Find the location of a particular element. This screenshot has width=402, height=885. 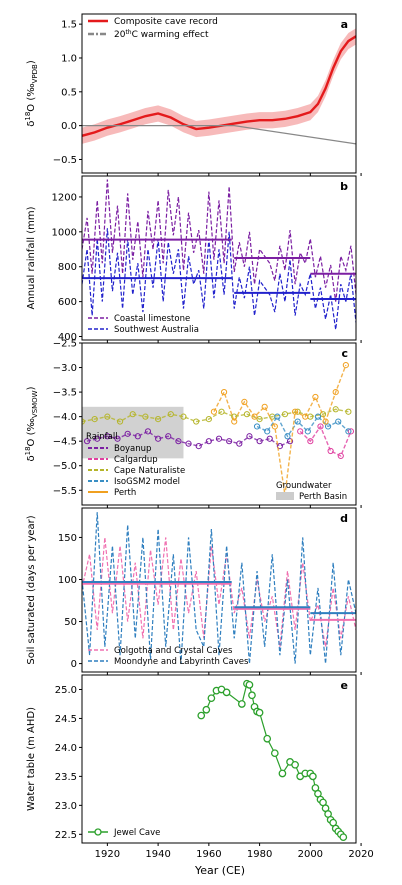

legend-label: Composite cave record is located at coordinates (166, 22).